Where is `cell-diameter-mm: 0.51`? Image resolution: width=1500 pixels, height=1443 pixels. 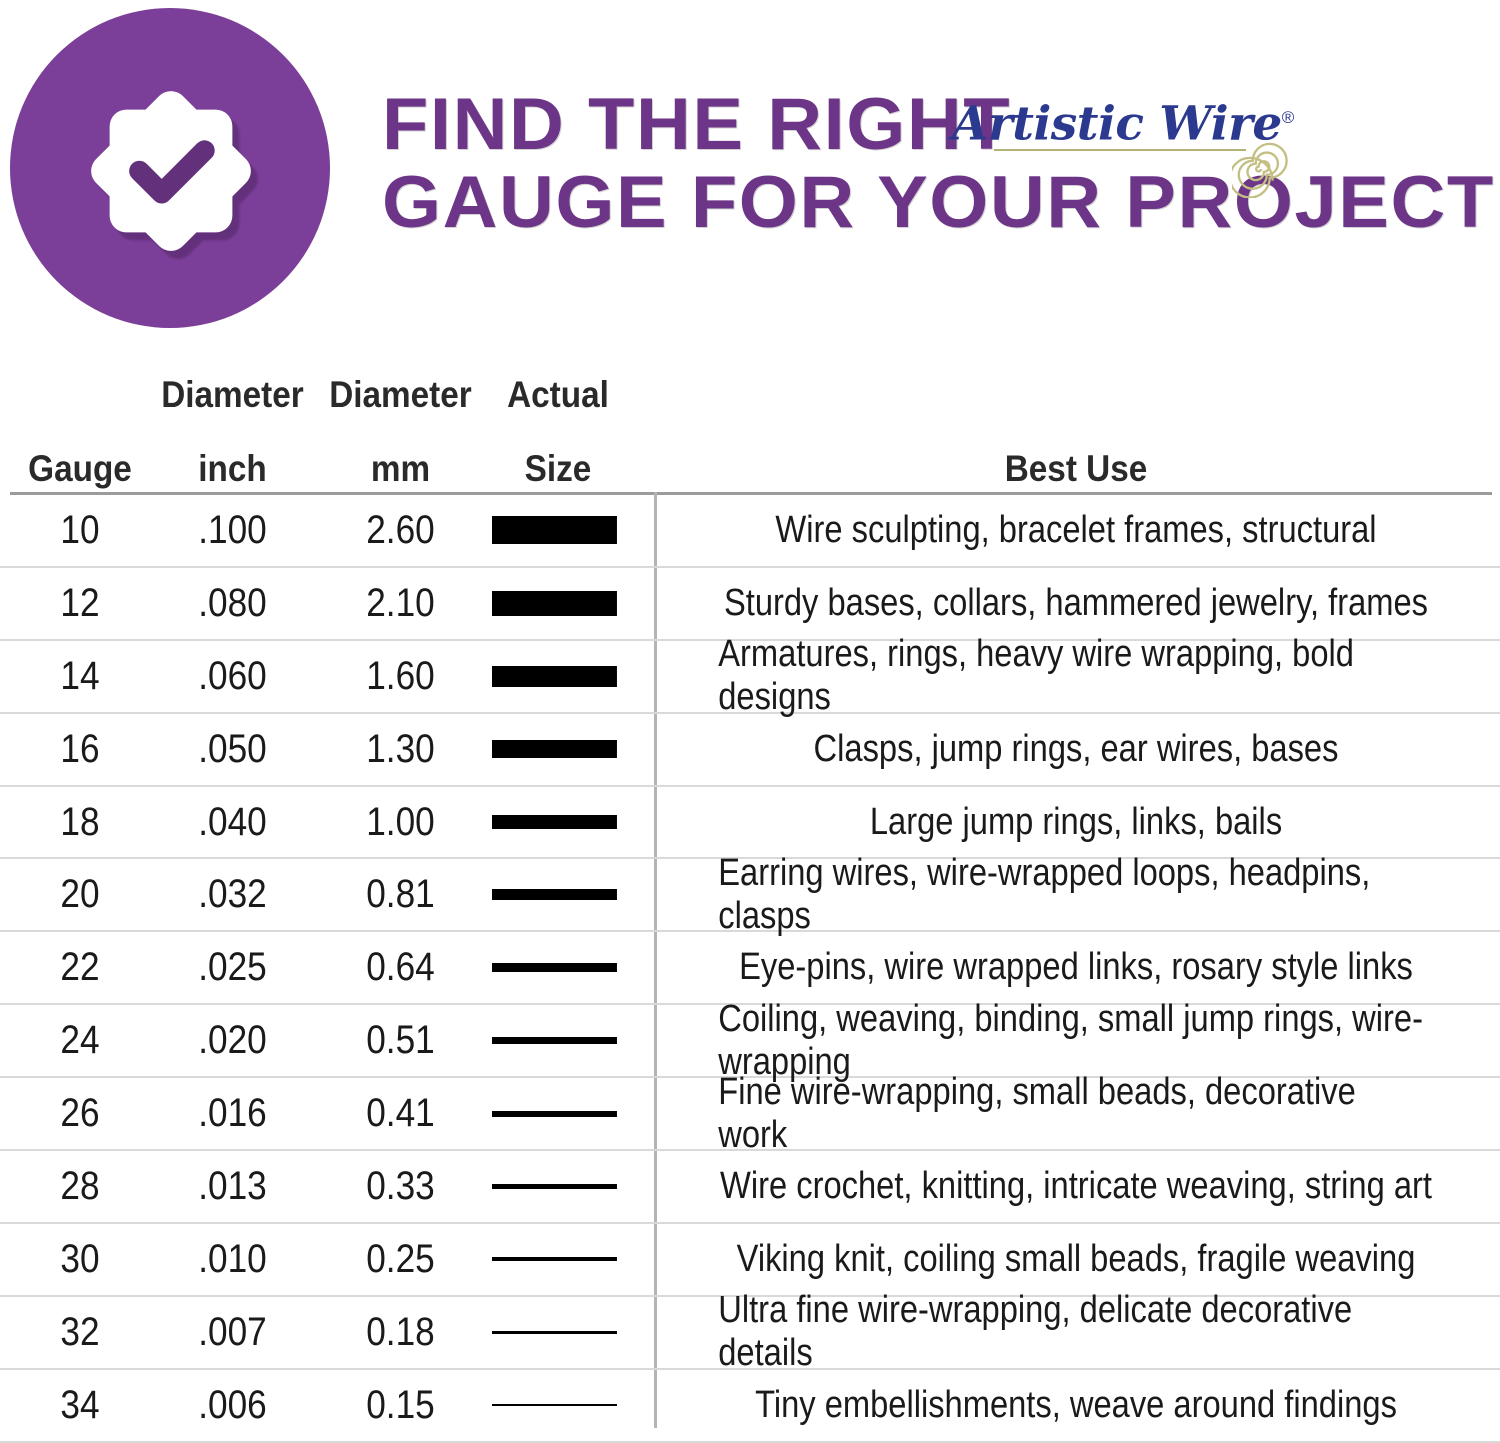 cell-diameter-mm: 0.51 is located at coordinates (400, 1040).